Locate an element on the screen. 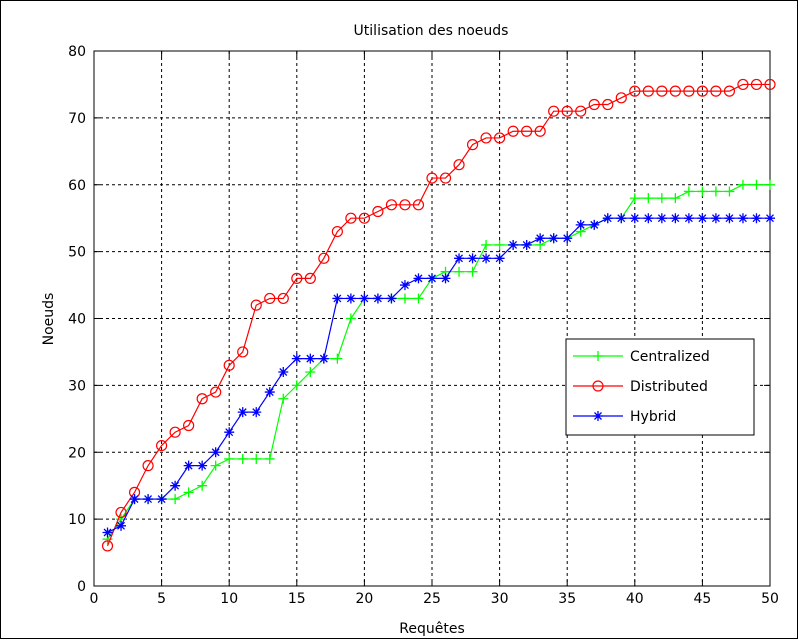 This screenshot has height=642, width=798. y-tick-label: 50 is located at coordinates (77, 253).